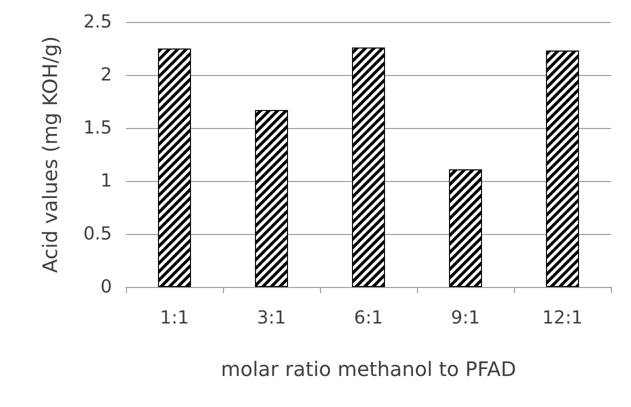 The width and height of the screenshot is (631, 407). Describe the element at coordinates (465, 318) in the screenshot. I see `x-tick-label: 9:1` at that location.